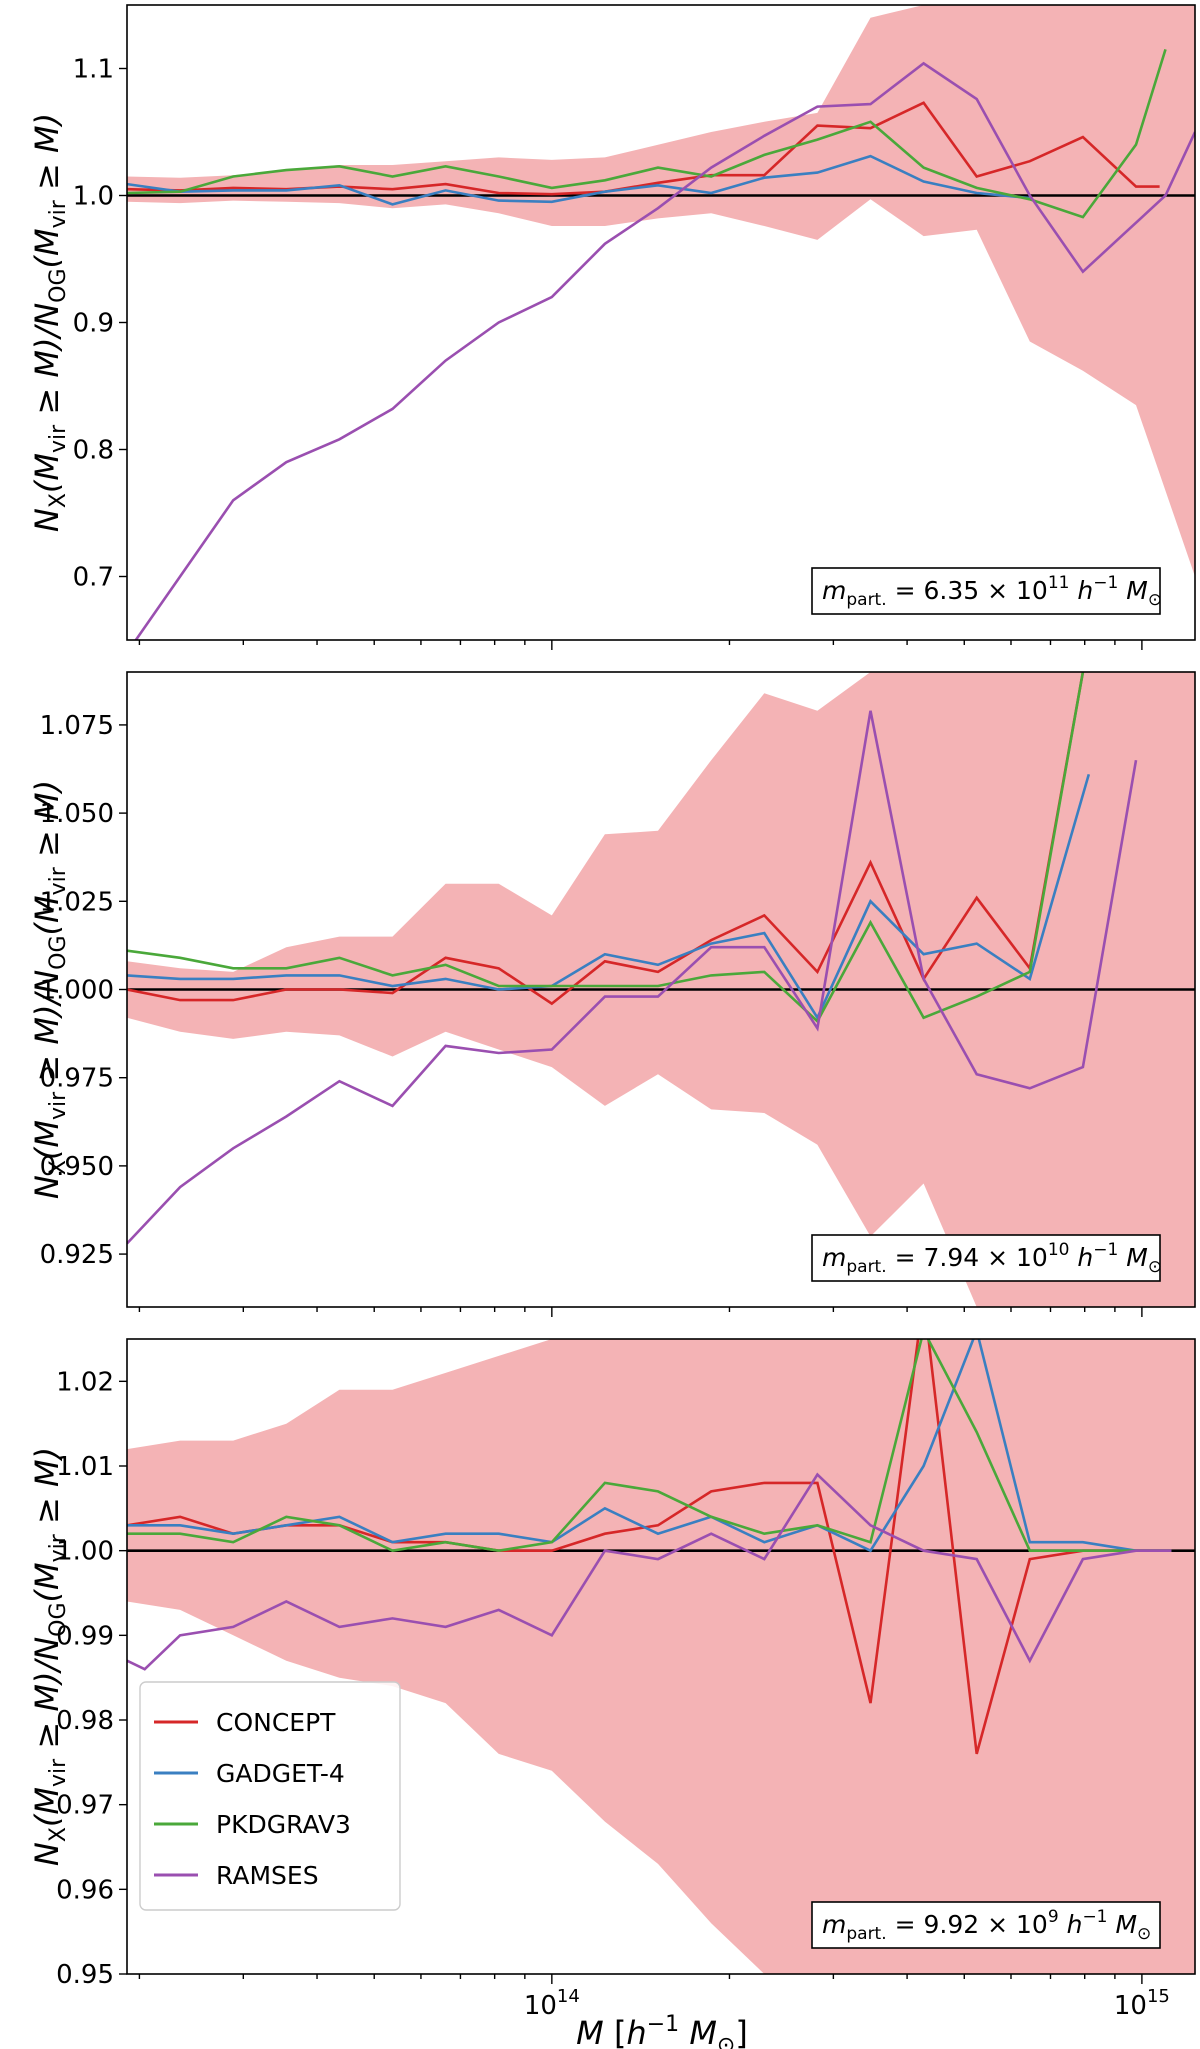  I want to click on y-tick-label: 0.98, so click(85, 1721).